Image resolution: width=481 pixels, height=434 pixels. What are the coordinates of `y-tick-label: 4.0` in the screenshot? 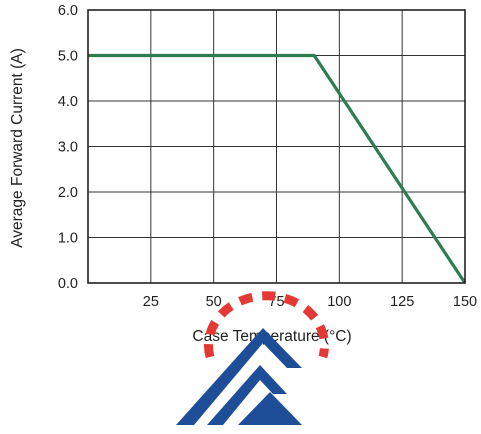 It's located at (68, 102).